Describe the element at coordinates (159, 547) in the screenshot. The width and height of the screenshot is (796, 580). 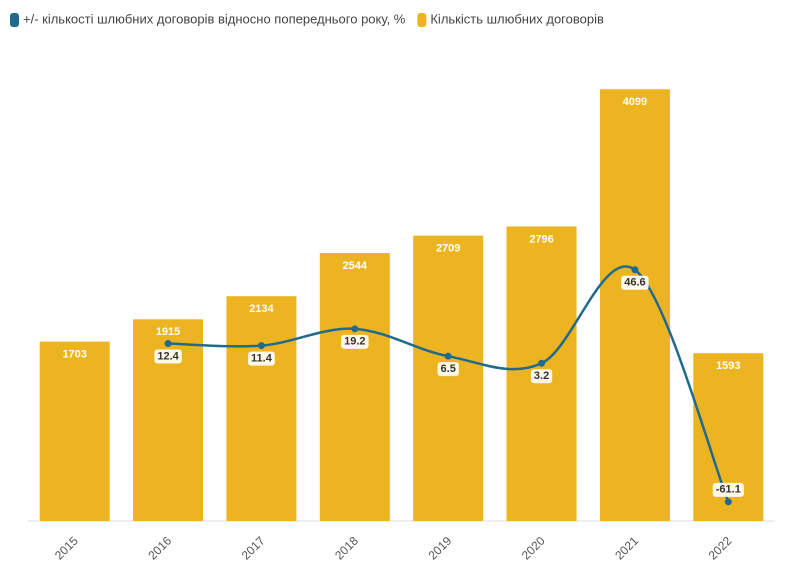
I see `x-tick-label: 2016` at that location.